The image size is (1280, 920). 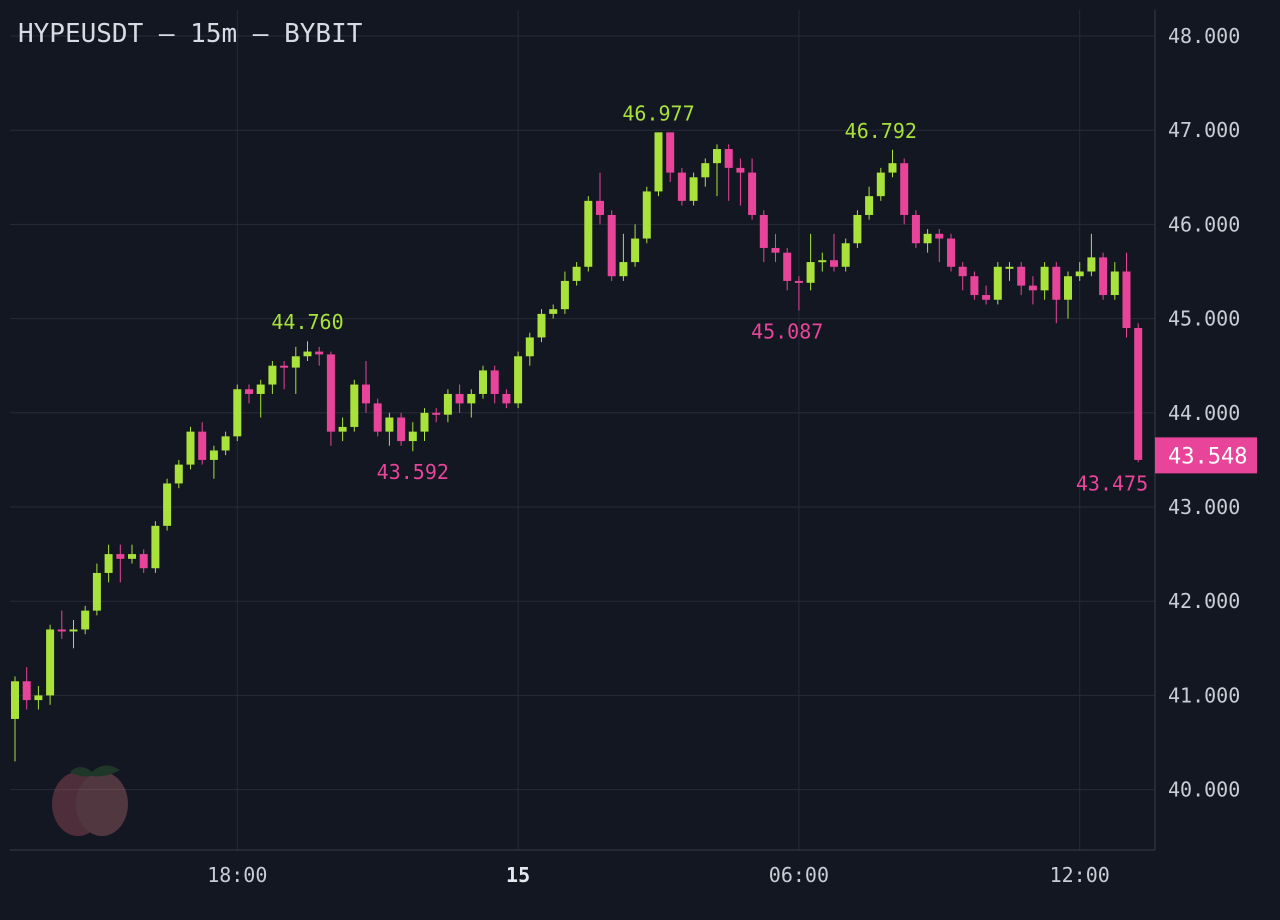 What do you see at coordinates (1204, 130) in the screenshot?
I see `y-tick-label: 47.000` at bounding box center [1204, 130].